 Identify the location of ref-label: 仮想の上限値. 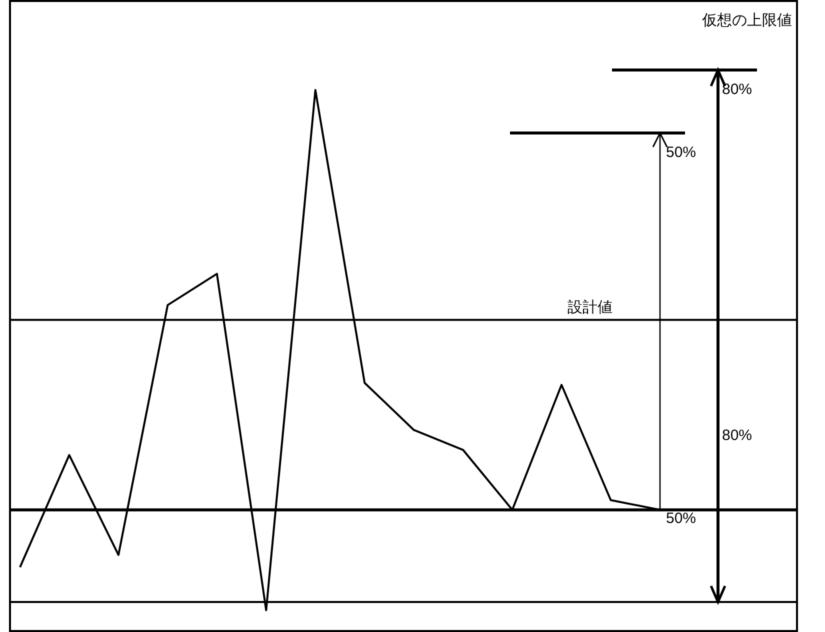
(747, 20).